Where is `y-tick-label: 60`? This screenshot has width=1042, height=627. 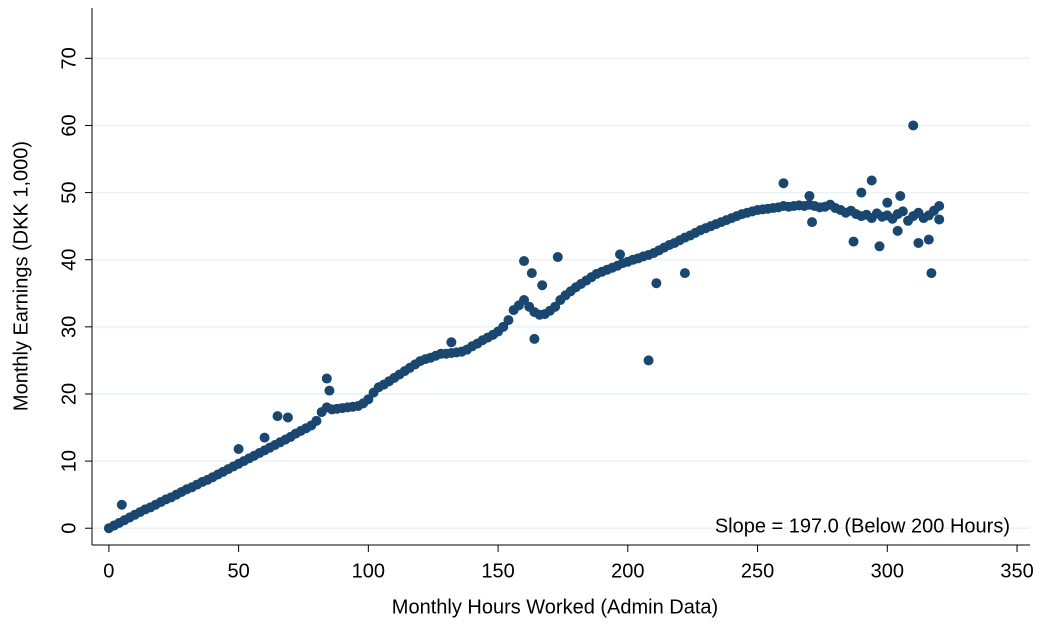
y-tick-label: 60 is located at coordinates (69, 125).